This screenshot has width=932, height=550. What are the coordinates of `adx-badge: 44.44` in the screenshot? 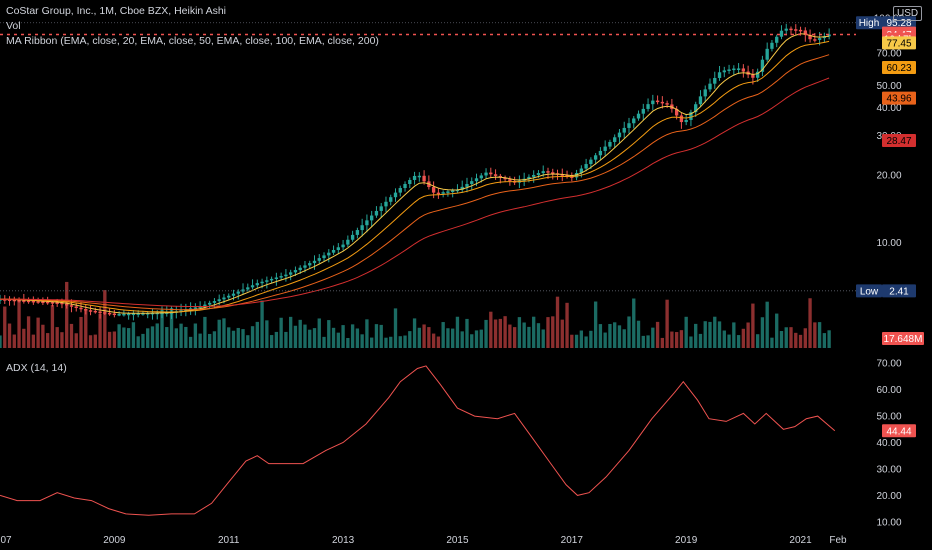 It's located at (899, 431).